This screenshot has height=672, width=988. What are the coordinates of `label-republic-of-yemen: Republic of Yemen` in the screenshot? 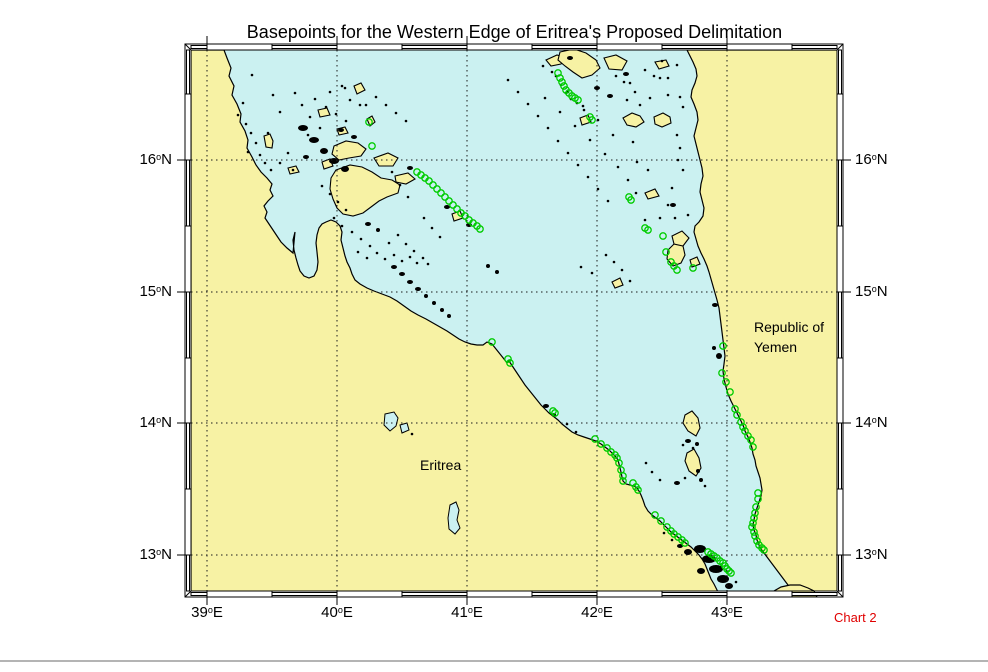 It's located at (789, 337).